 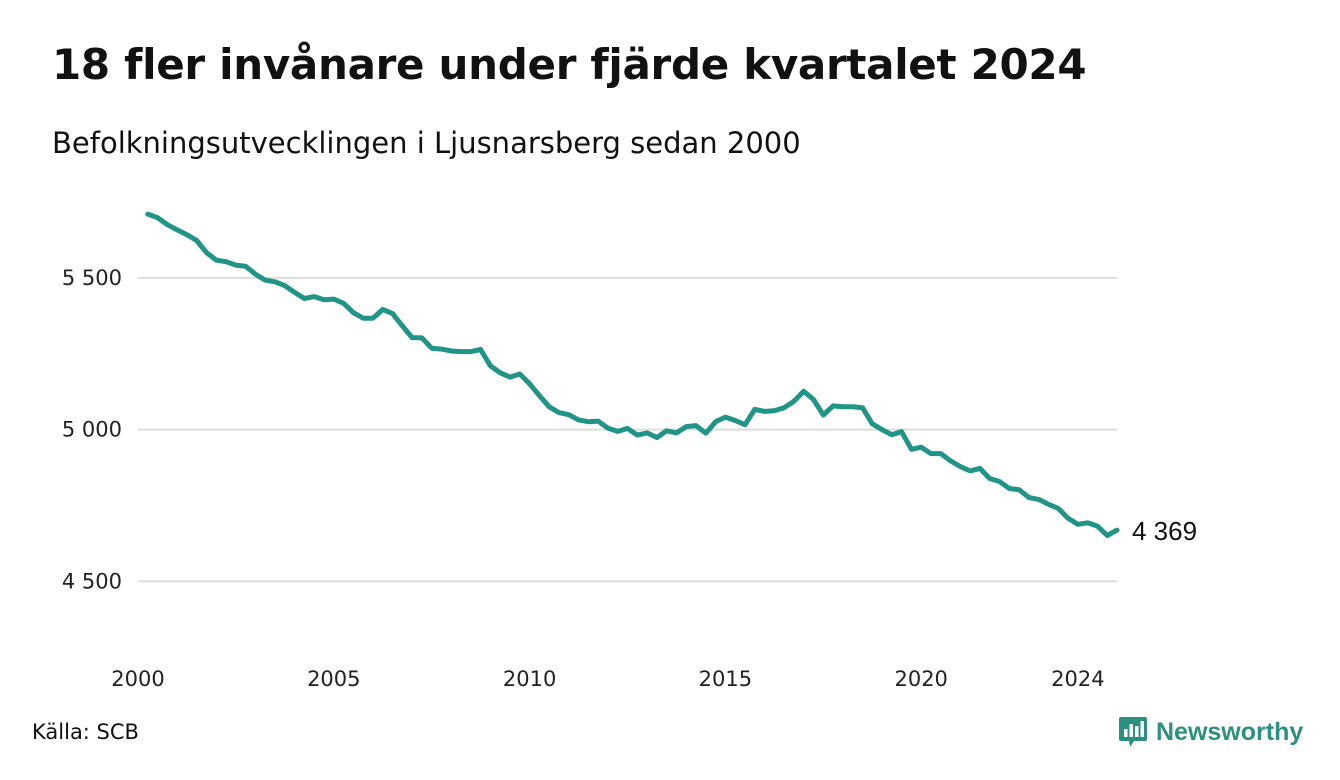 What do you see at coordinates (92, 278) in the screenshot?
I see `y-tick-label: 5 500` at bounding box center [92, 278].